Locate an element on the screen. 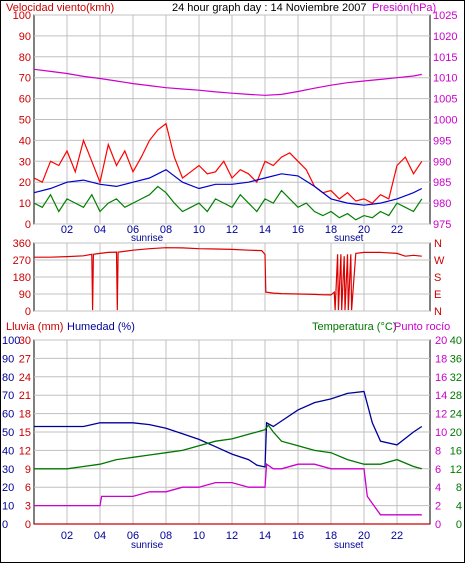  wind-x-axis: 02 04 06 08 10 12 14 16 18 20 22 is located at coordinates (232, 230).